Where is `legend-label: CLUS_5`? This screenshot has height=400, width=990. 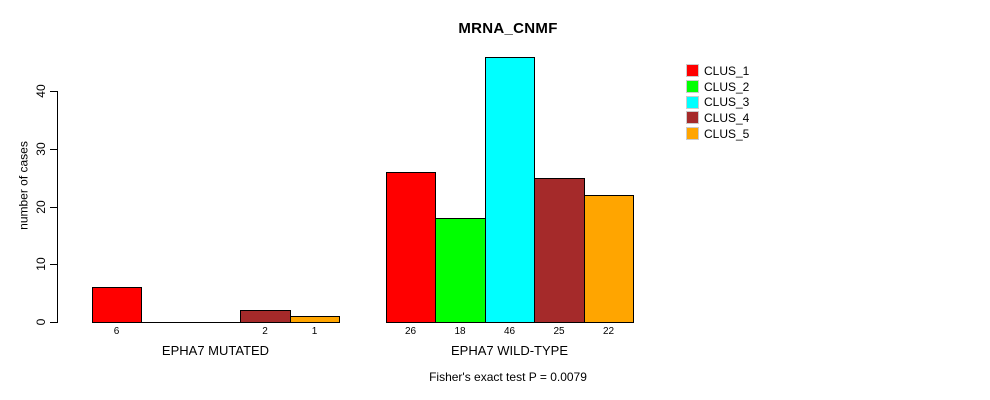
legend-label: CLUS_5 is located at coordinates (727, 133).